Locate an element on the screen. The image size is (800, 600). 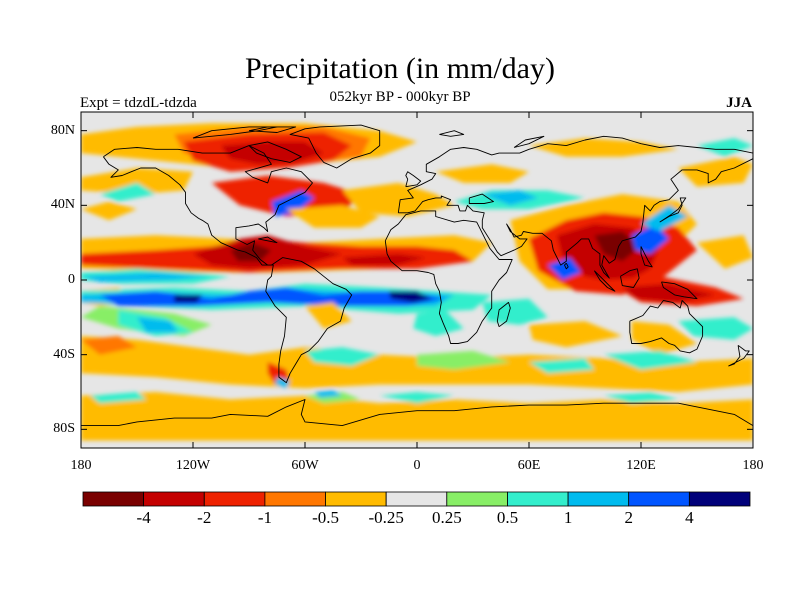
x-tick-label: 0 is located at coordinates (417, 465).